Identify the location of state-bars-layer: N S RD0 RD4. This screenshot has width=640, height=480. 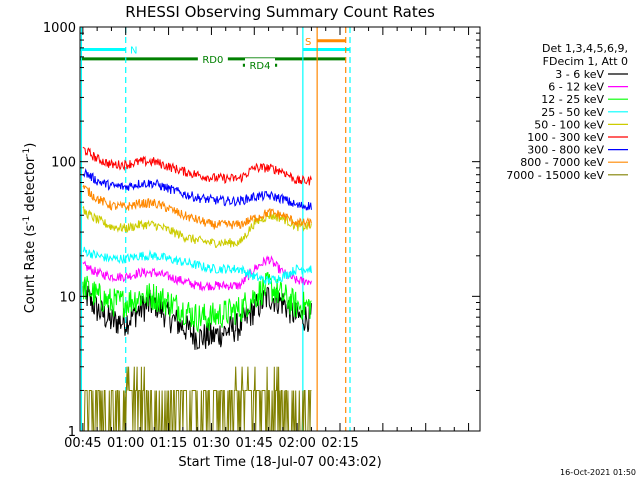
(215, 54).